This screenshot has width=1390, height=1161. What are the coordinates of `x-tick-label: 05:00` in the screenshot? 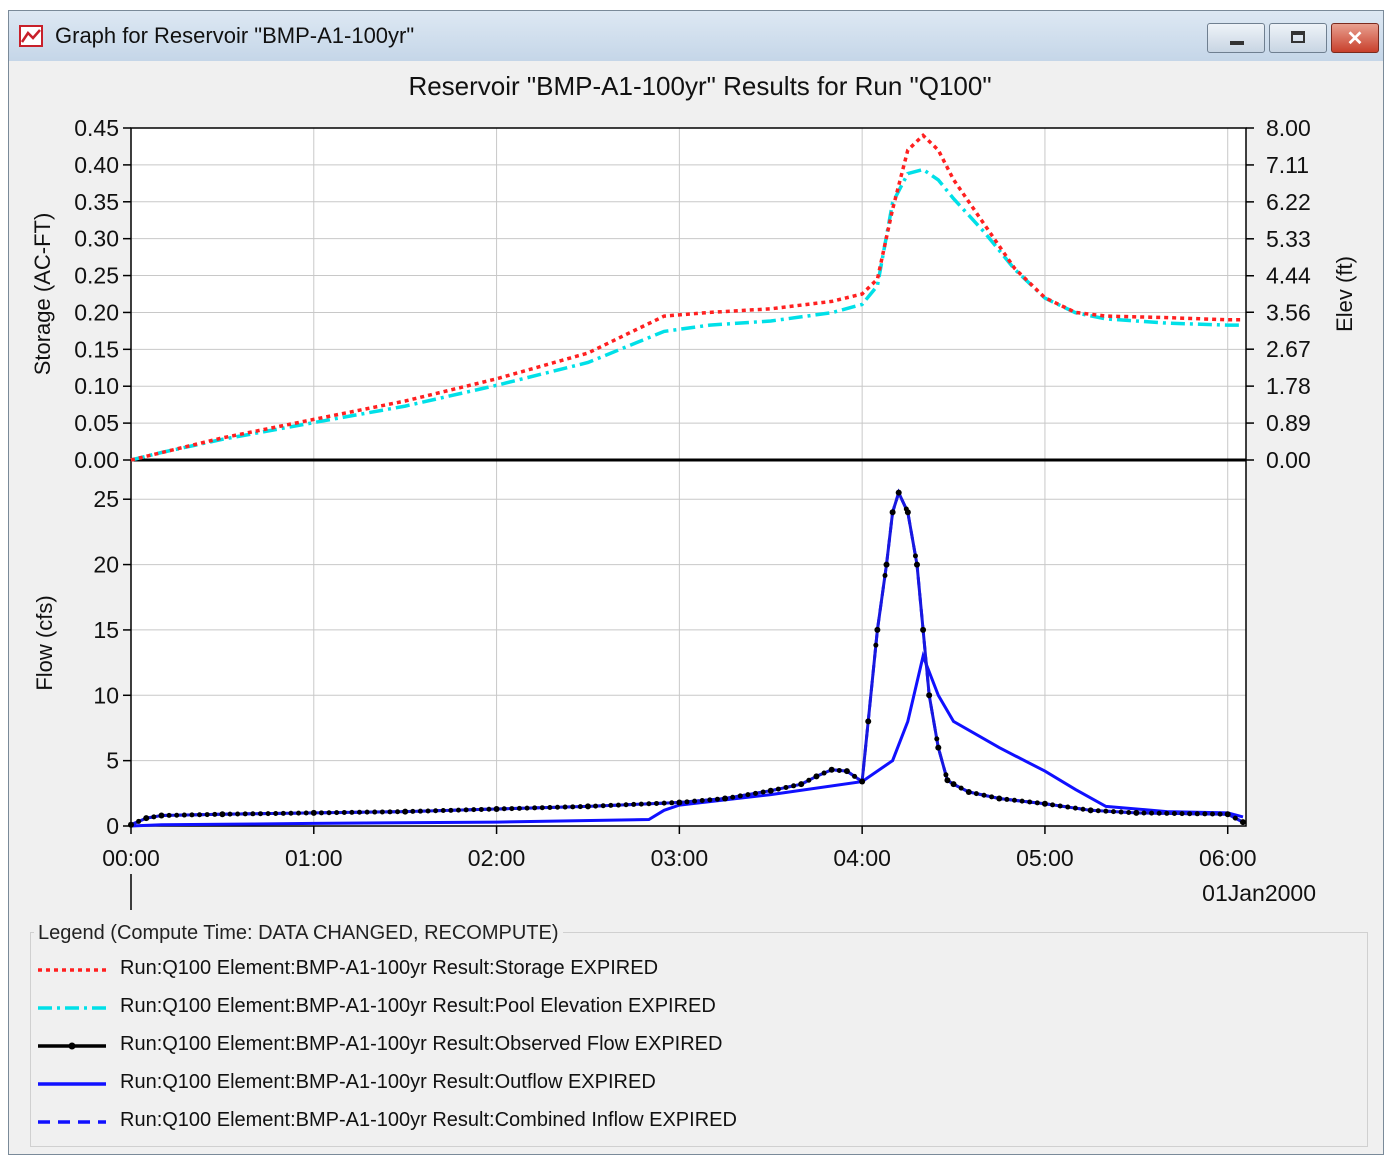 It's located at (1045, 858).